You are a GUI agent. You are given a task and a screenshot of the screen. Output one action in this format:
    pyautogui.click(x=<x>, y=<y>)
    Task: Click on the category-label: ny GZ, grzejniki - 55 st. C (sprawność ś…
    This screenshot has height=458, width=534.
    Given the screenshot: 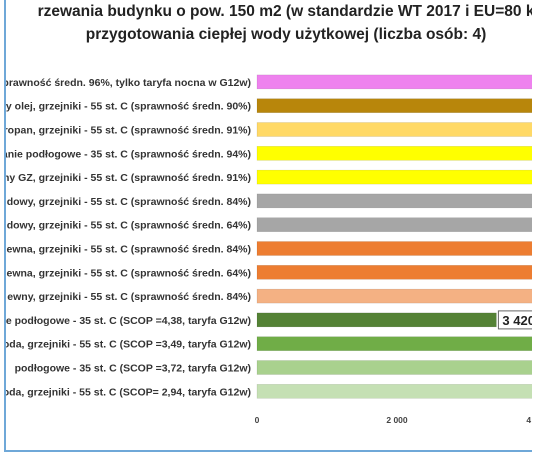 What is the action you would take?
    pyautogui.click(x=128, y=178)
    